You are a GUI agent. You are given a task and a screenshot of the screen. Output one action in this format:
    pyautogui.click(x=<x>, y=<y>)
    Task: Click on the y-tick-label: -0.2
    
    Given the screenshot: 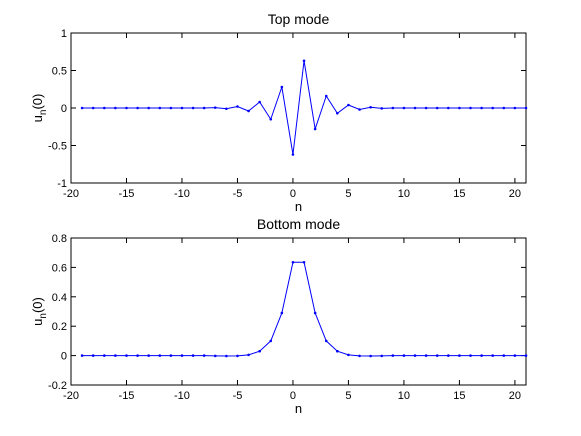 What is the action you would take?
    pyautogui.click(x=57, y=386)
    